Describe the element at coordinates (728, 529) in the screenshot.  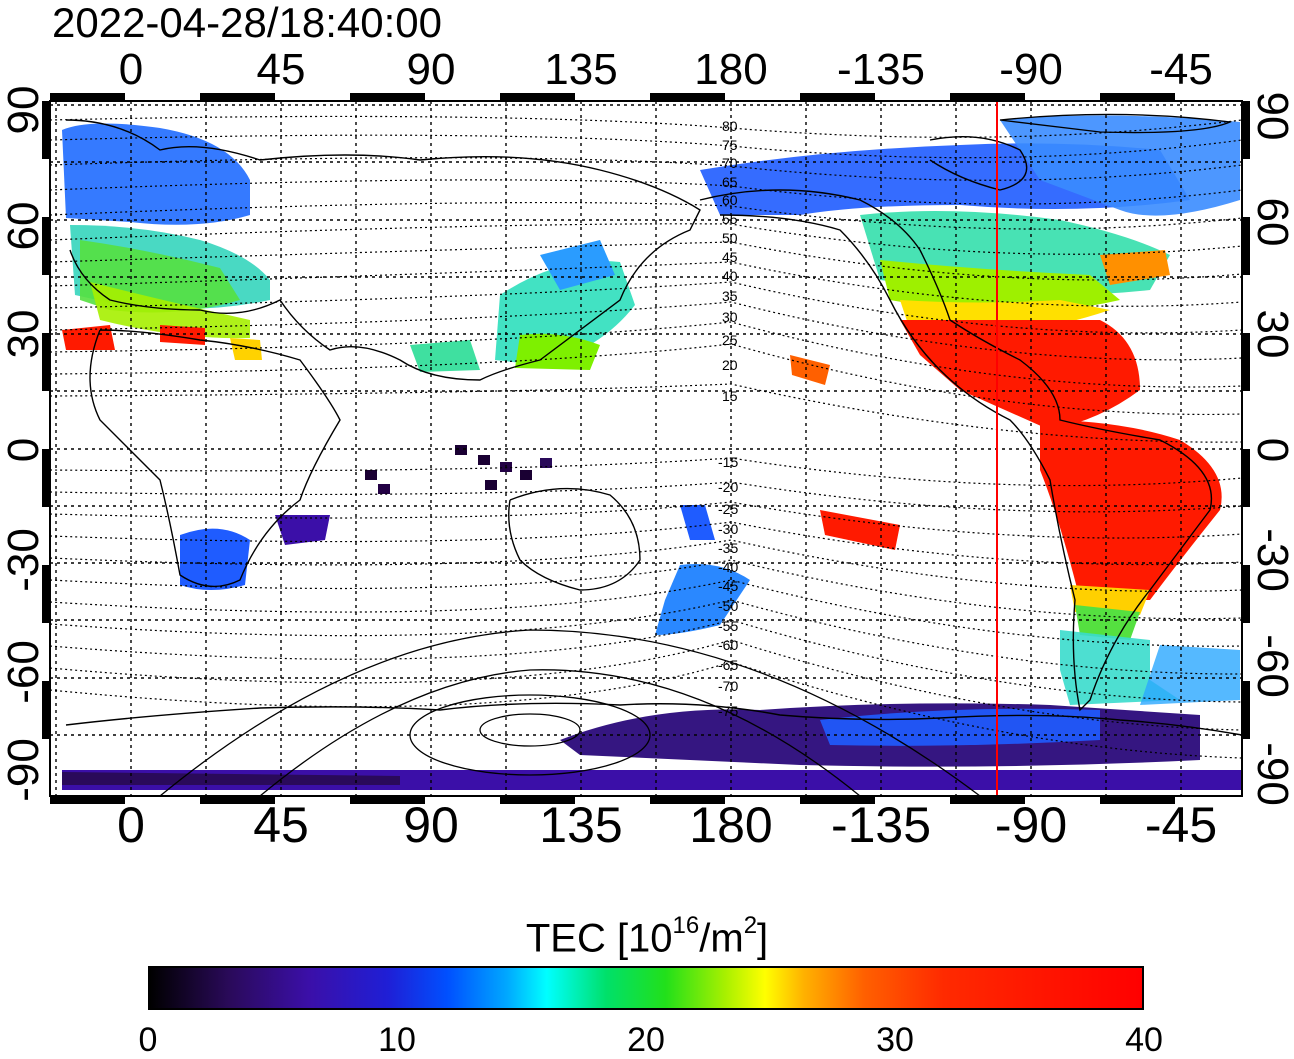
I see `contour-label: -30` at that location.